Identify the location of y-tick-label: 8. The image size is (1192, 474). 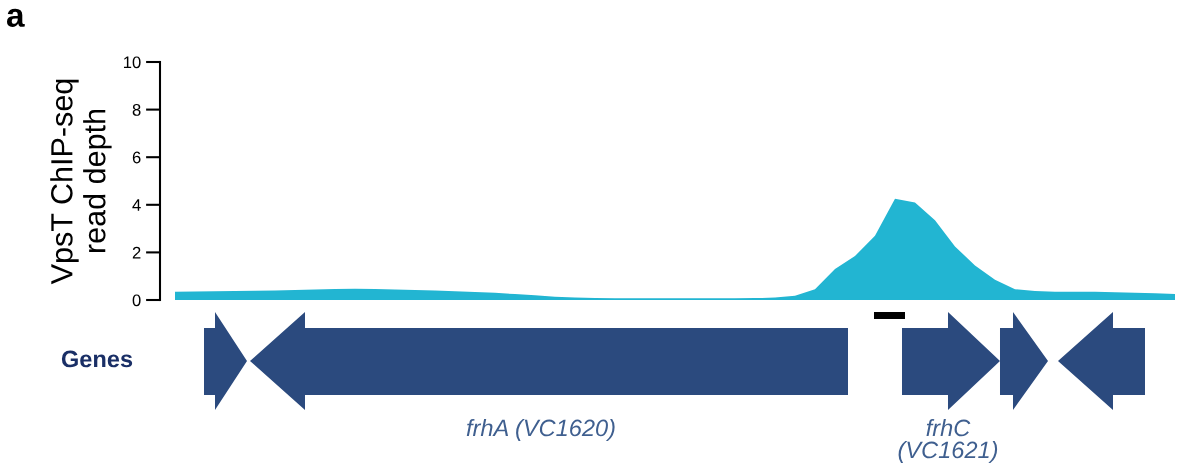
(136, 110).